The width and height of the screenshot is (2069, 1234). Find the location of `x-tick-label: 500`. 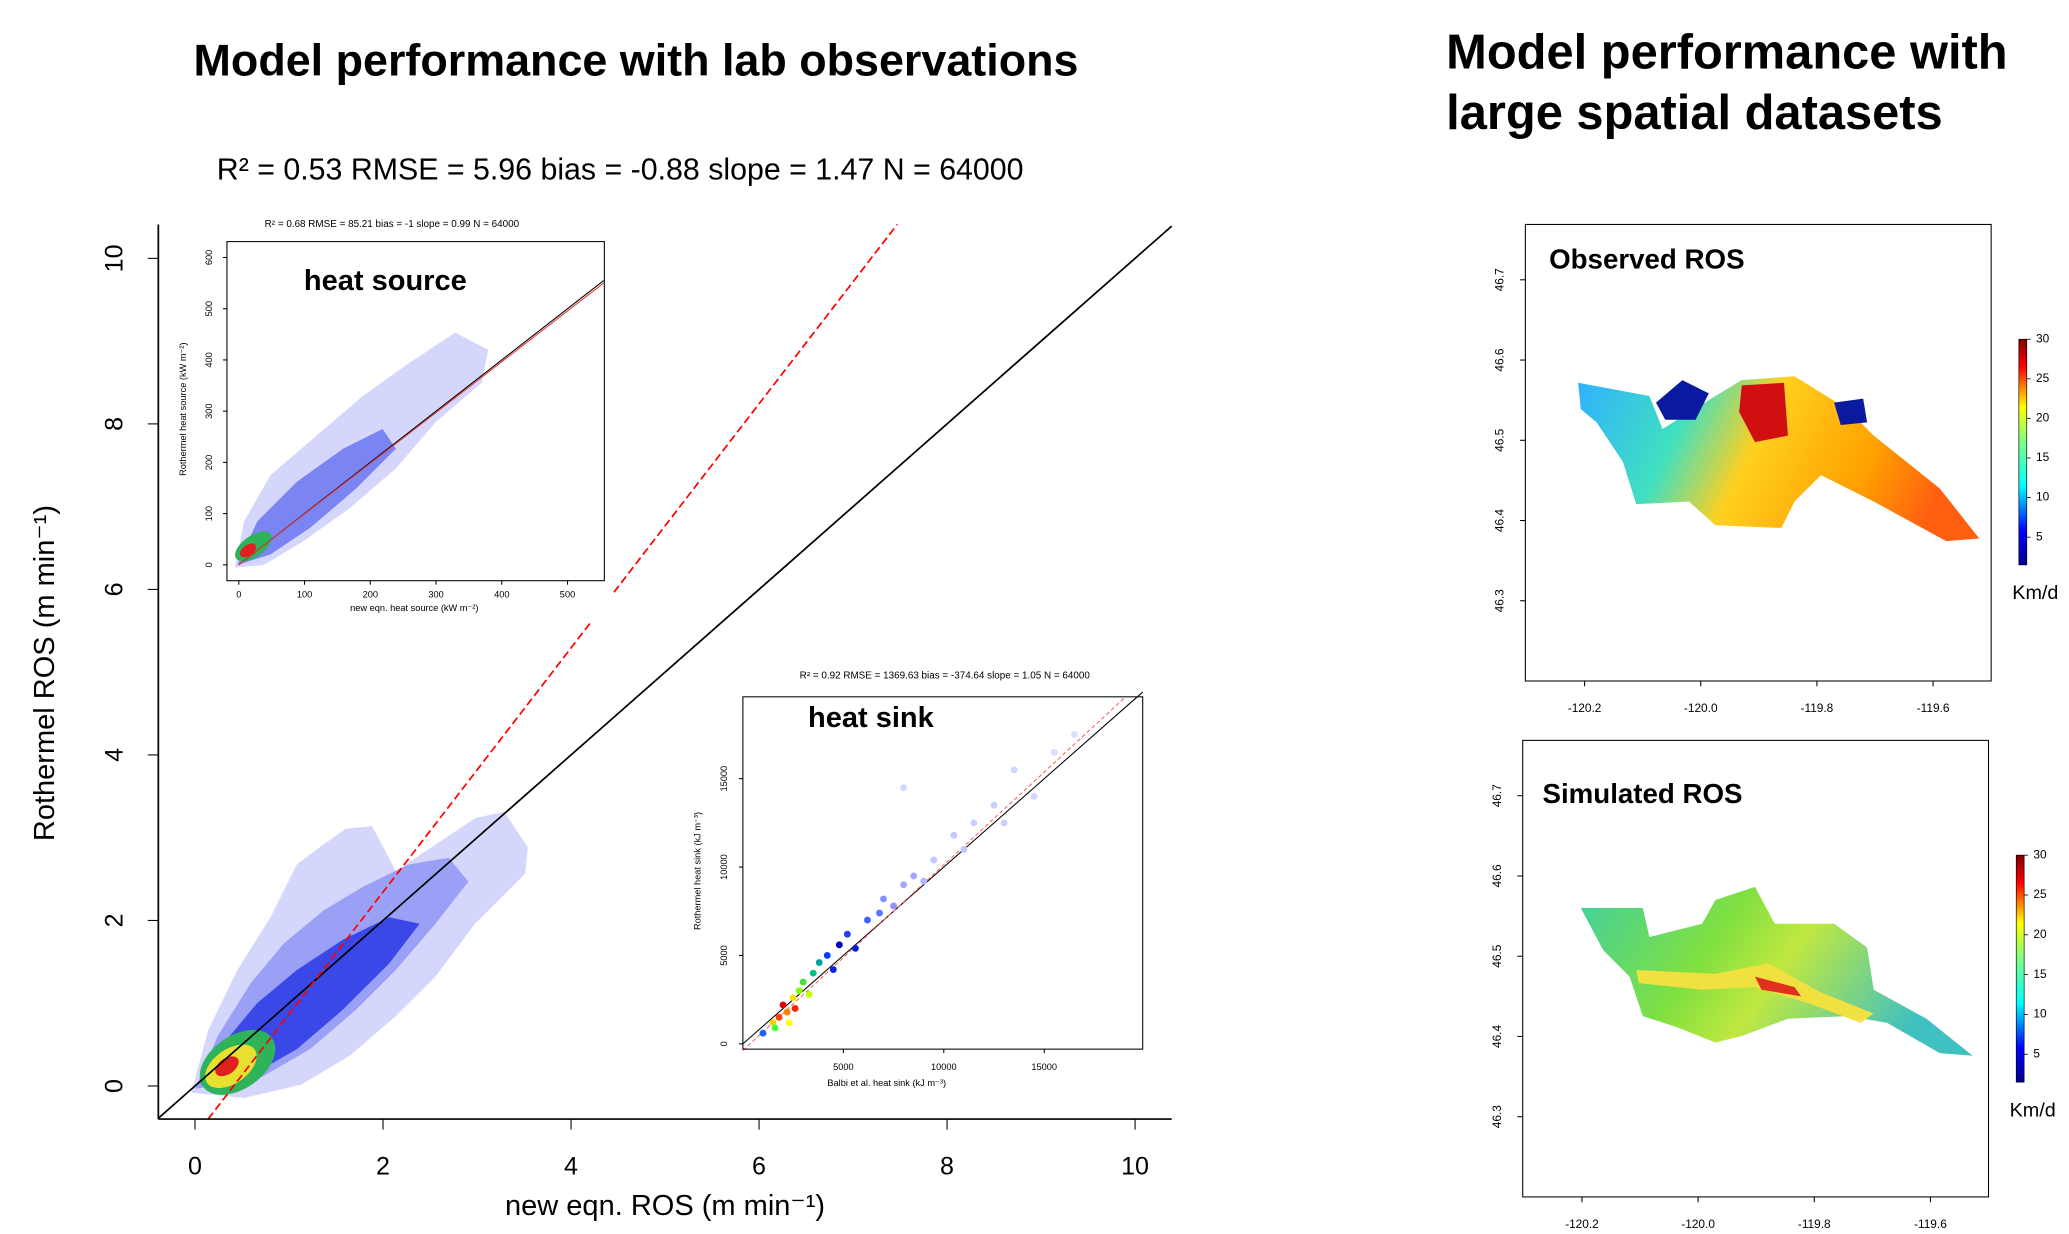

x-tick-label: 500 is located at coordinates (567, 595).